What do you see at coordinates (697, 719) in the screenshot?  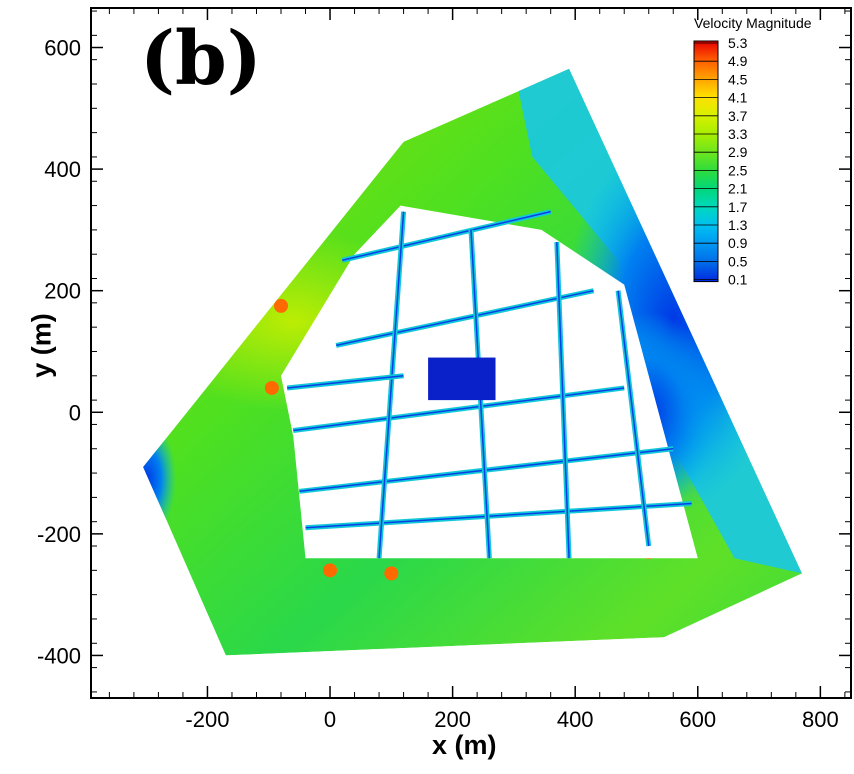 I see `x-tick-label: 600` at bounding box center [697, 719].